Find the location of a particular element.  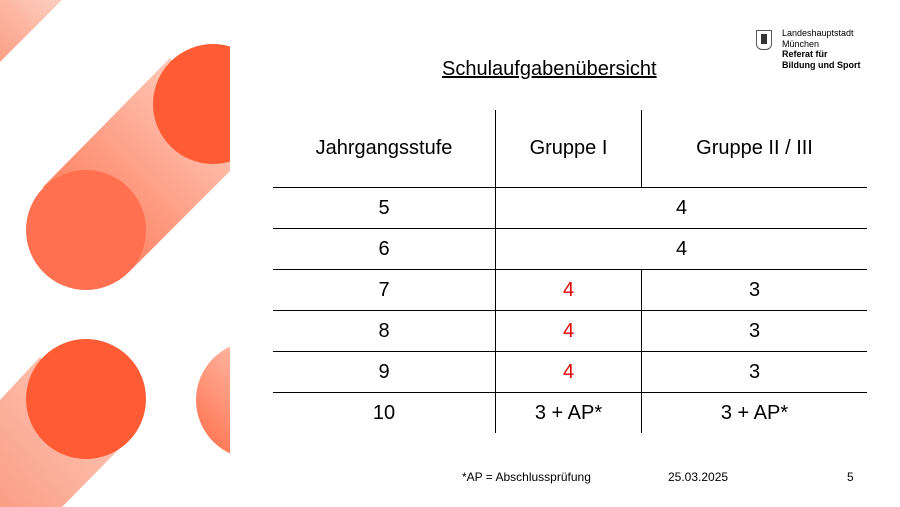

table-header-row: Jahrgangsstufe Gruppe I Gruppe II / III is located at coordinates (570, 149).